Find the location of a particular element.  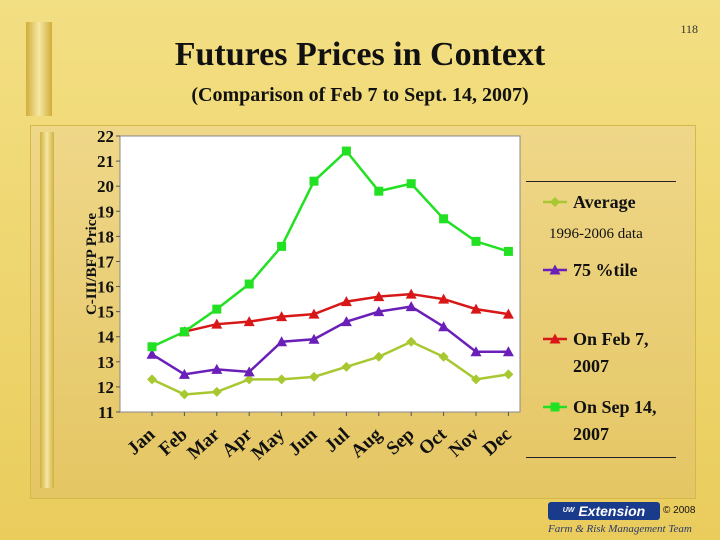

y-tick-label: 21 is located at coordinates (105, 161).